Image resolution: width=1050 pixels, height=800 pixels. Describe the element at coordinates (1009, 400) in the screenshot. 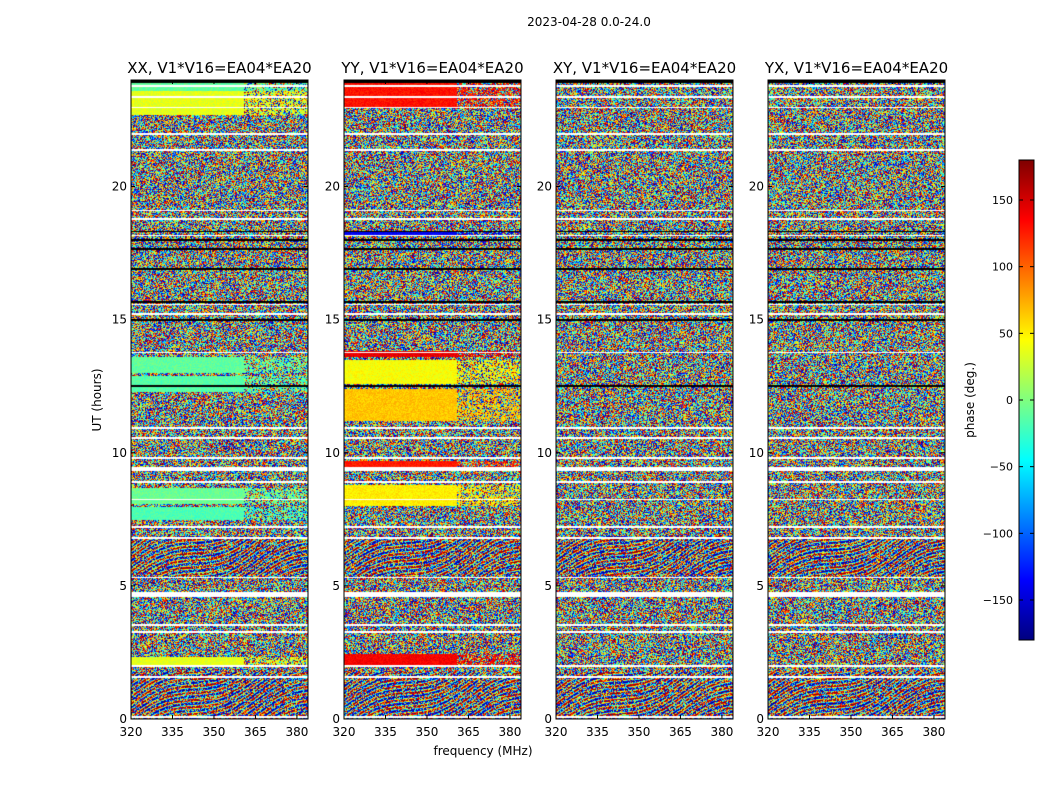

I see `colorbar-tick-label: 0` at that location.